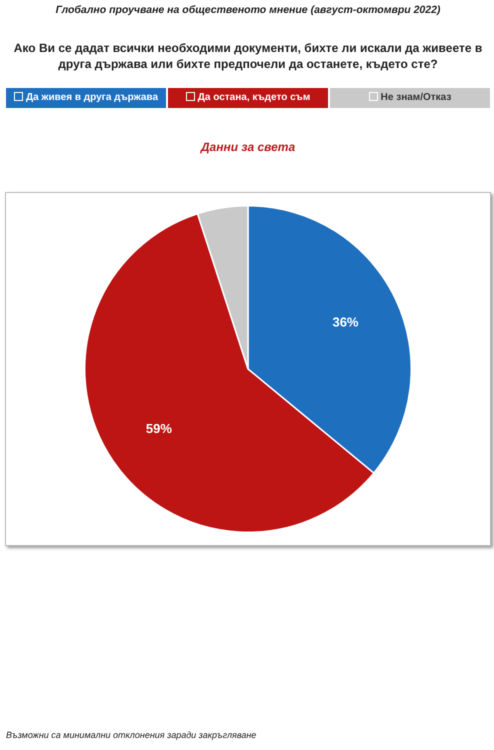 The width and height of the screenshot is (494, 750). Describe the element at coordinates (254, 97) in the screenshot. I see `legend-label: Да остана, където съм` at that location.